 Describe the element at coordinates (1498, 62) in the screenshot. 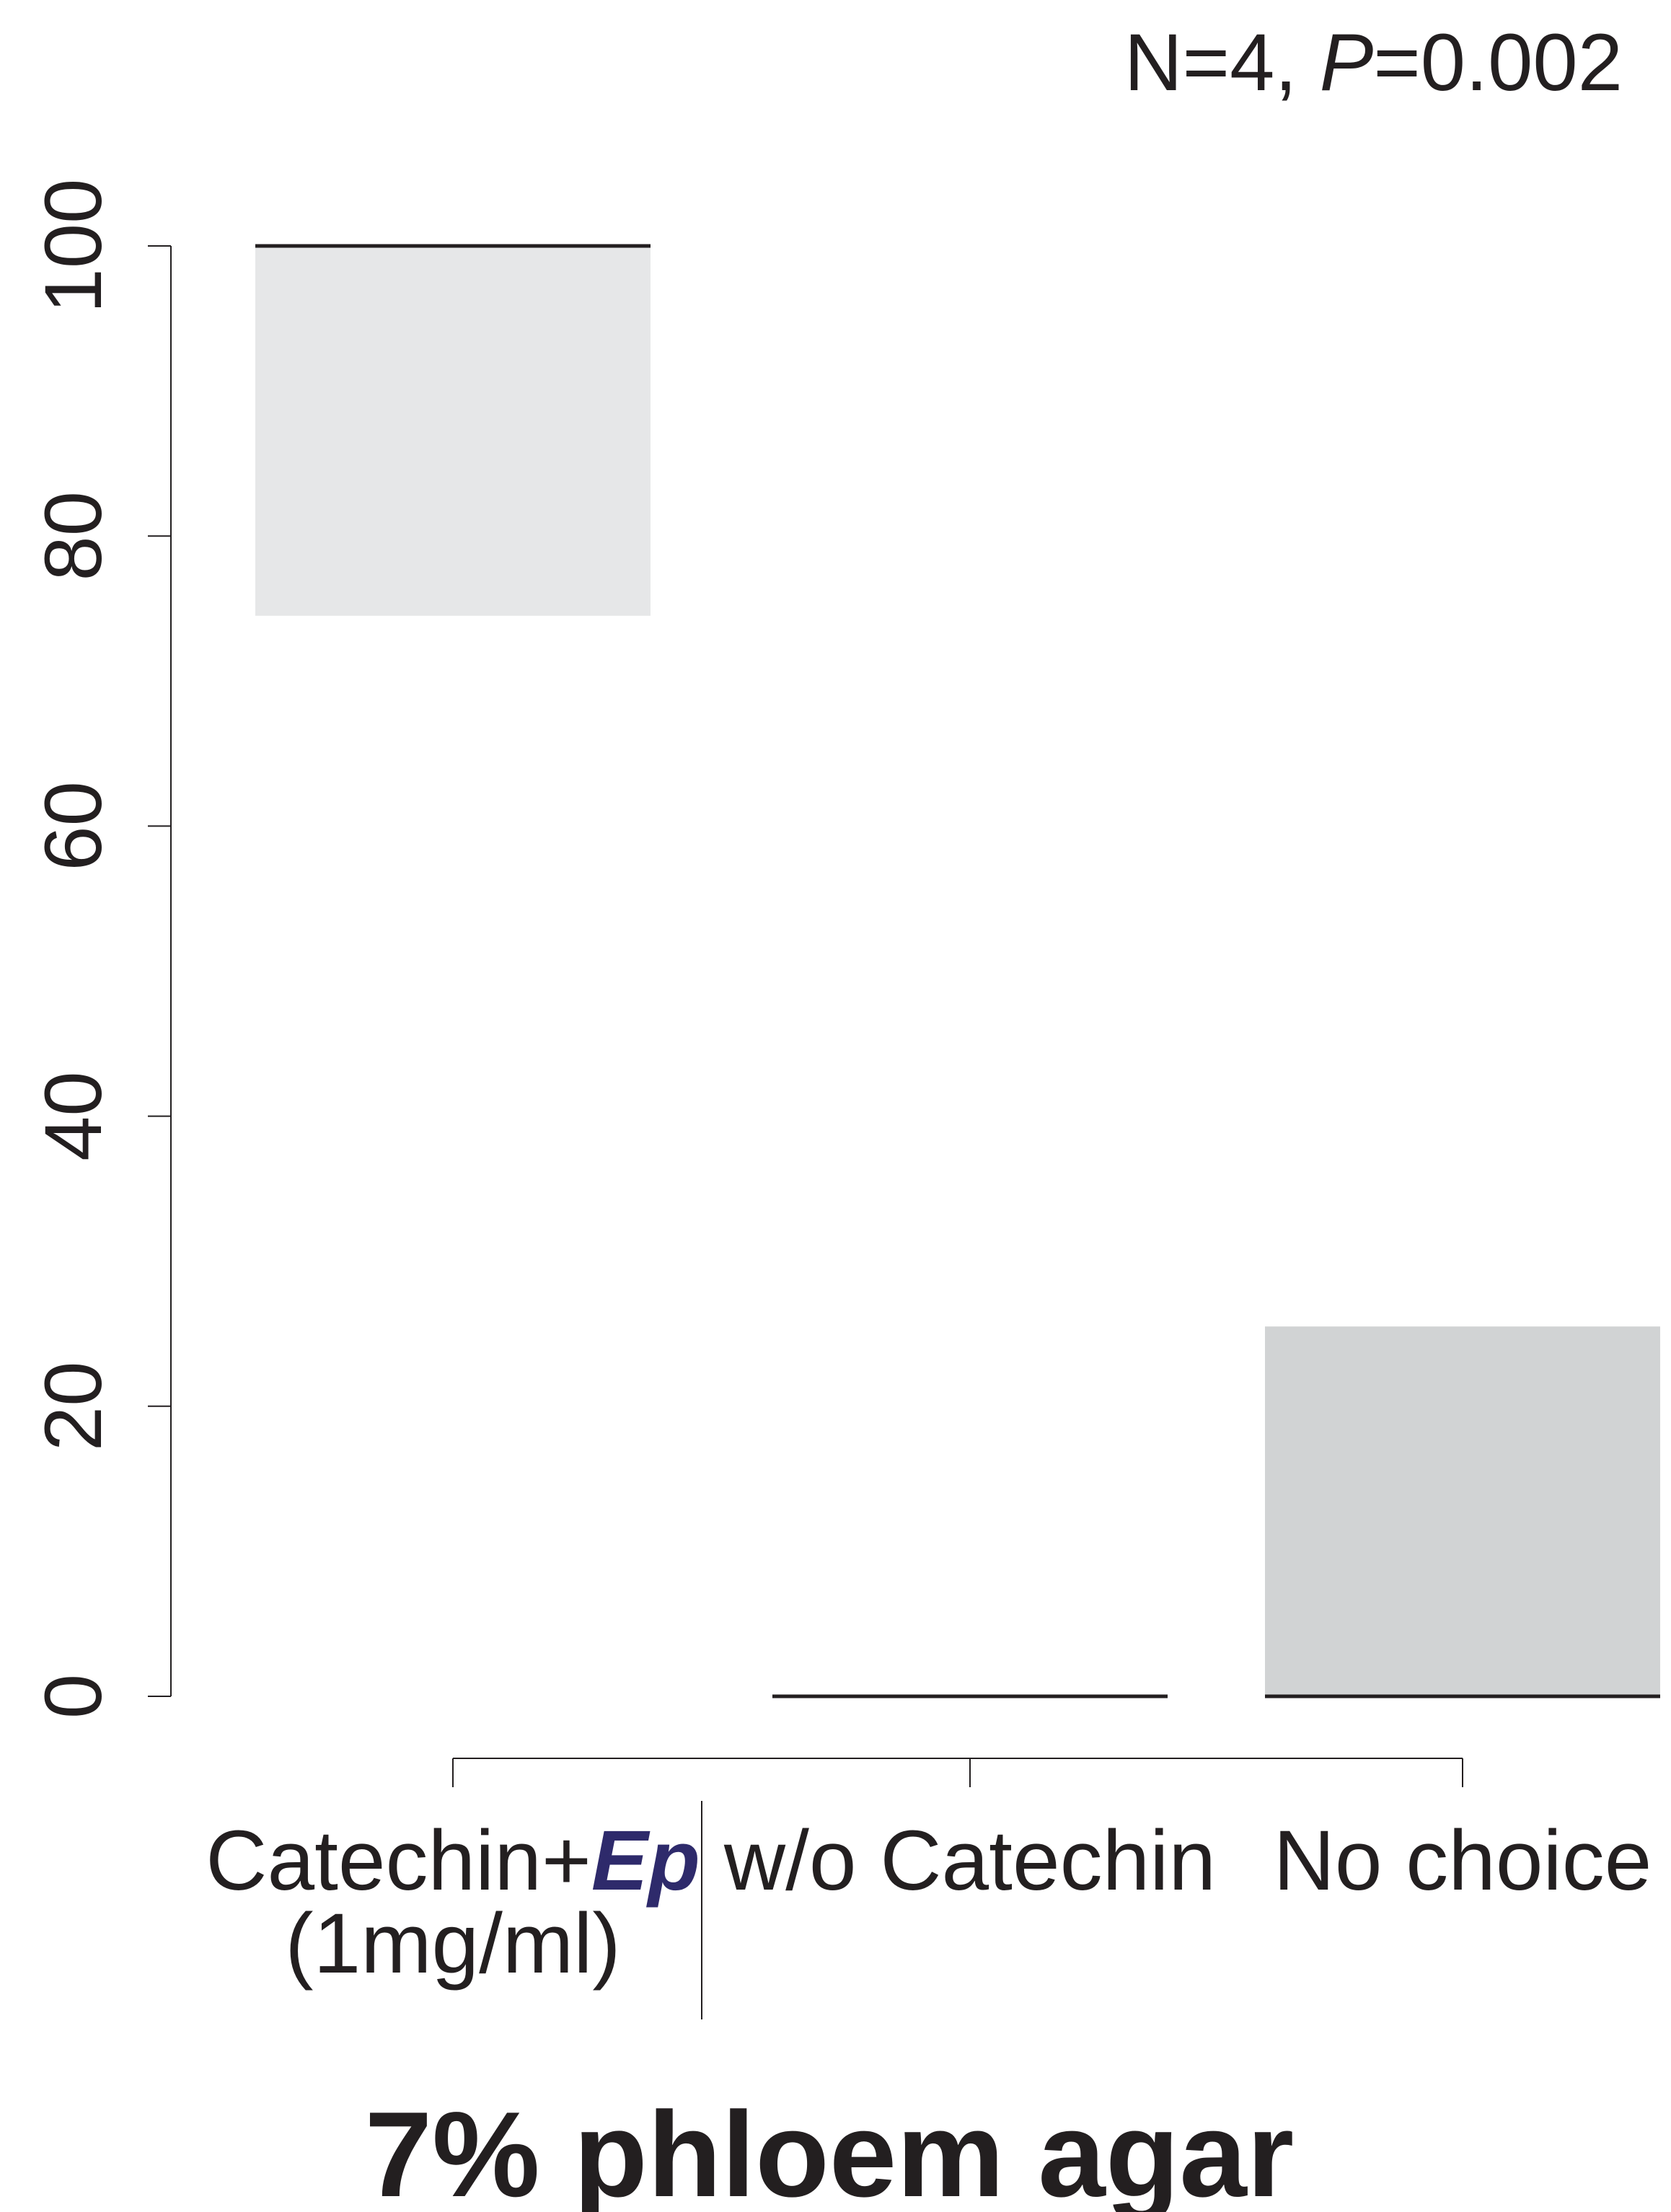

I see `annotation-p-value: =0.002` at that location.